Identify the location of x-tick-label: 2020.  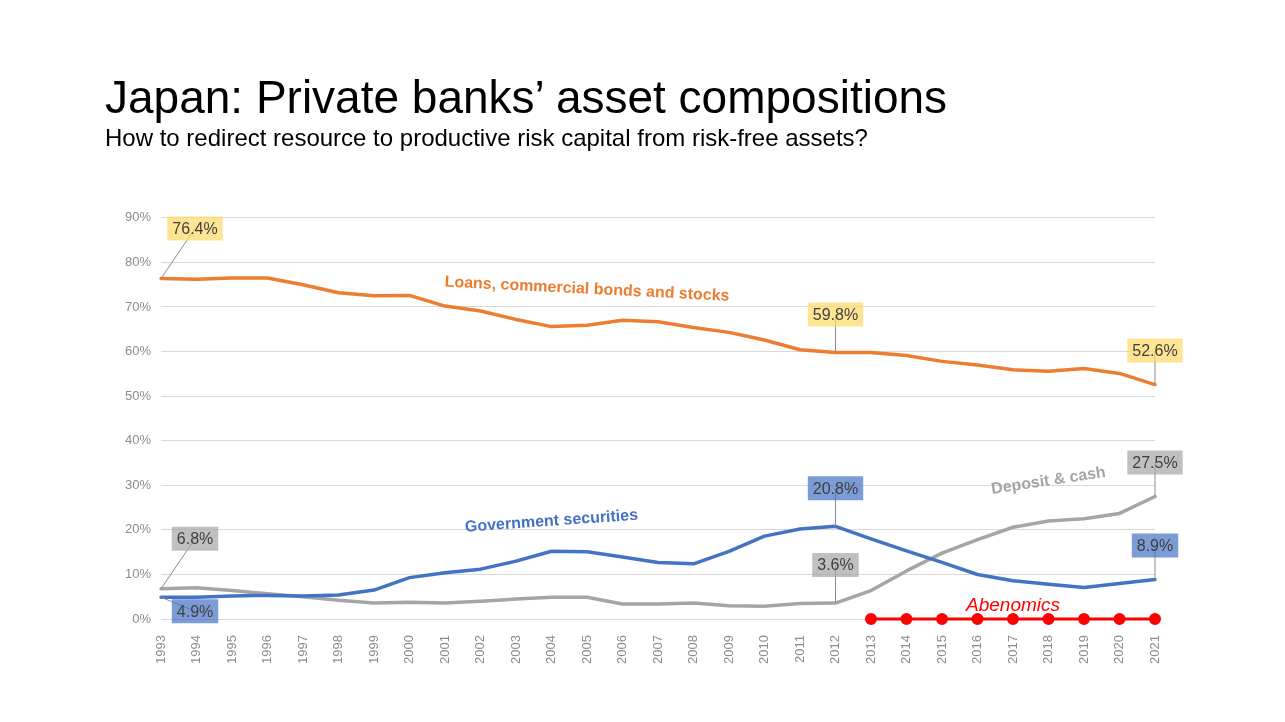
(1119, 649).